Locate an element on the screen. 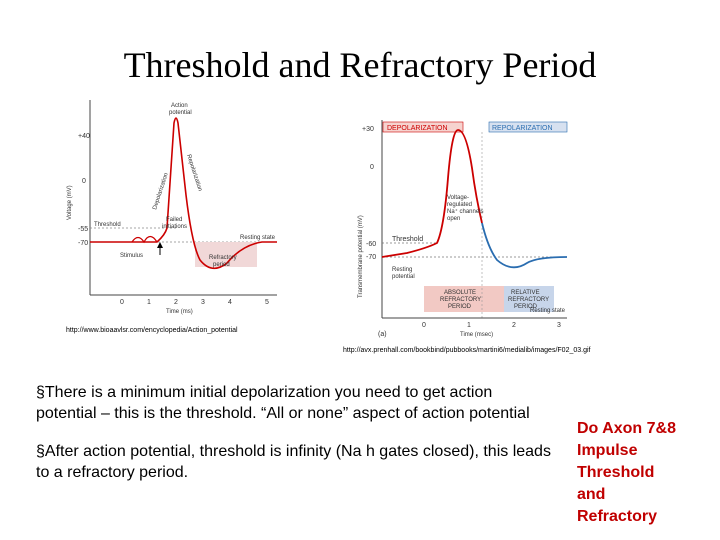 The height and width of the screenshot is (540, 720). left-y-tick: +40 is located at coordinates (84, 136).